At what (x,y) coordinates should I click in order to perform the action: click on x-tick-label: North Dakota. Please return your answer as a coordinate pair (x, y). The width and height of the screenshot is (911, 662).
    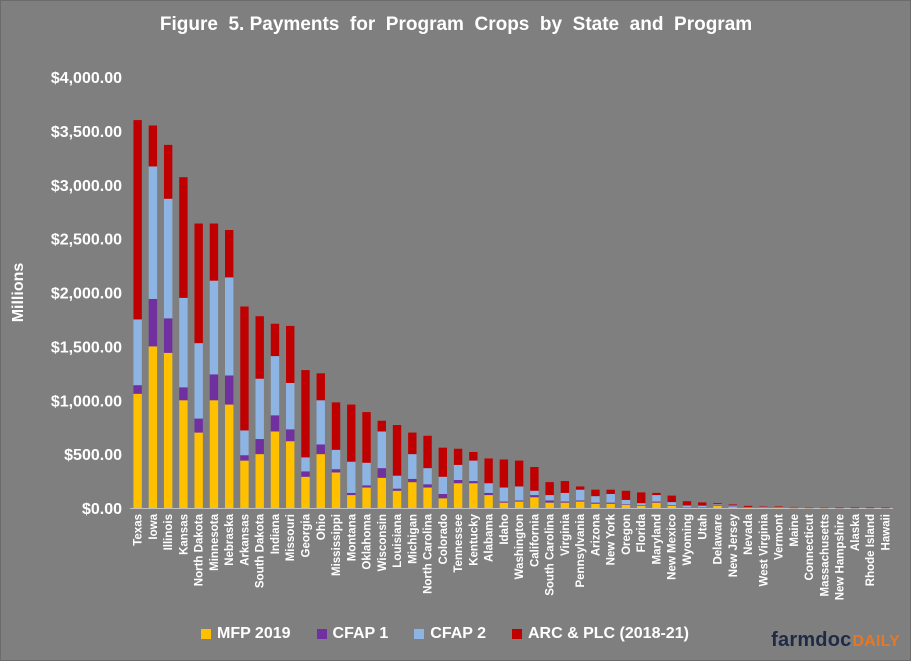
    Looking at the image, I should click on (200, 549).